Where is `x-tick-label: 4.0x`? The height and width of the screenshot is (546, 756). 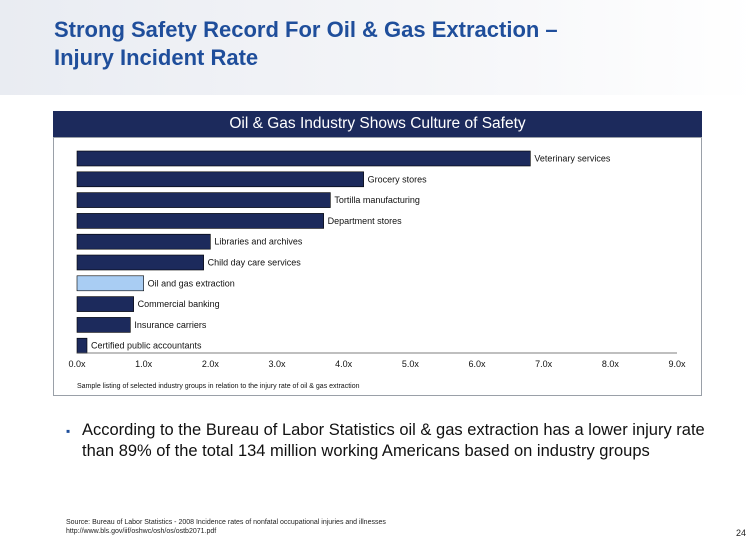
x-tick-label: 4.0x is located at coordinates (344, 364).